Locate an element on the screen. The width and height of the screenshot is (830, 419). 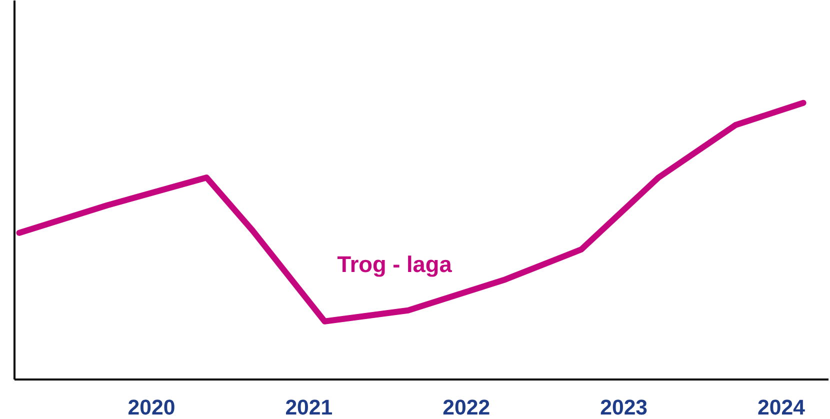
x-tick-label: 2023 is located at coordinates (624, 407).